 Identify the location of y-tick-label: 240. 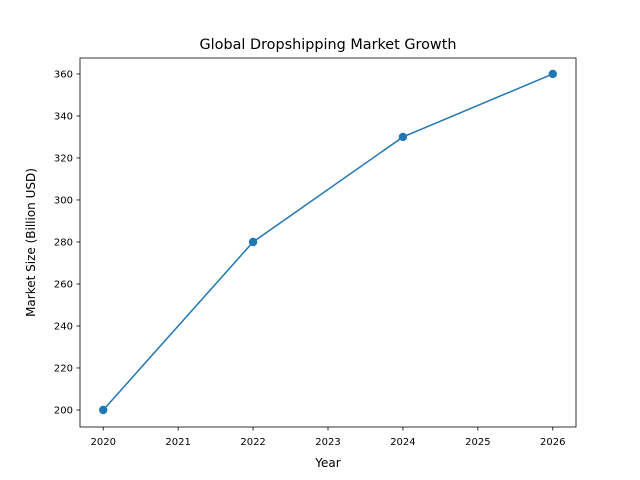
(63, 327).